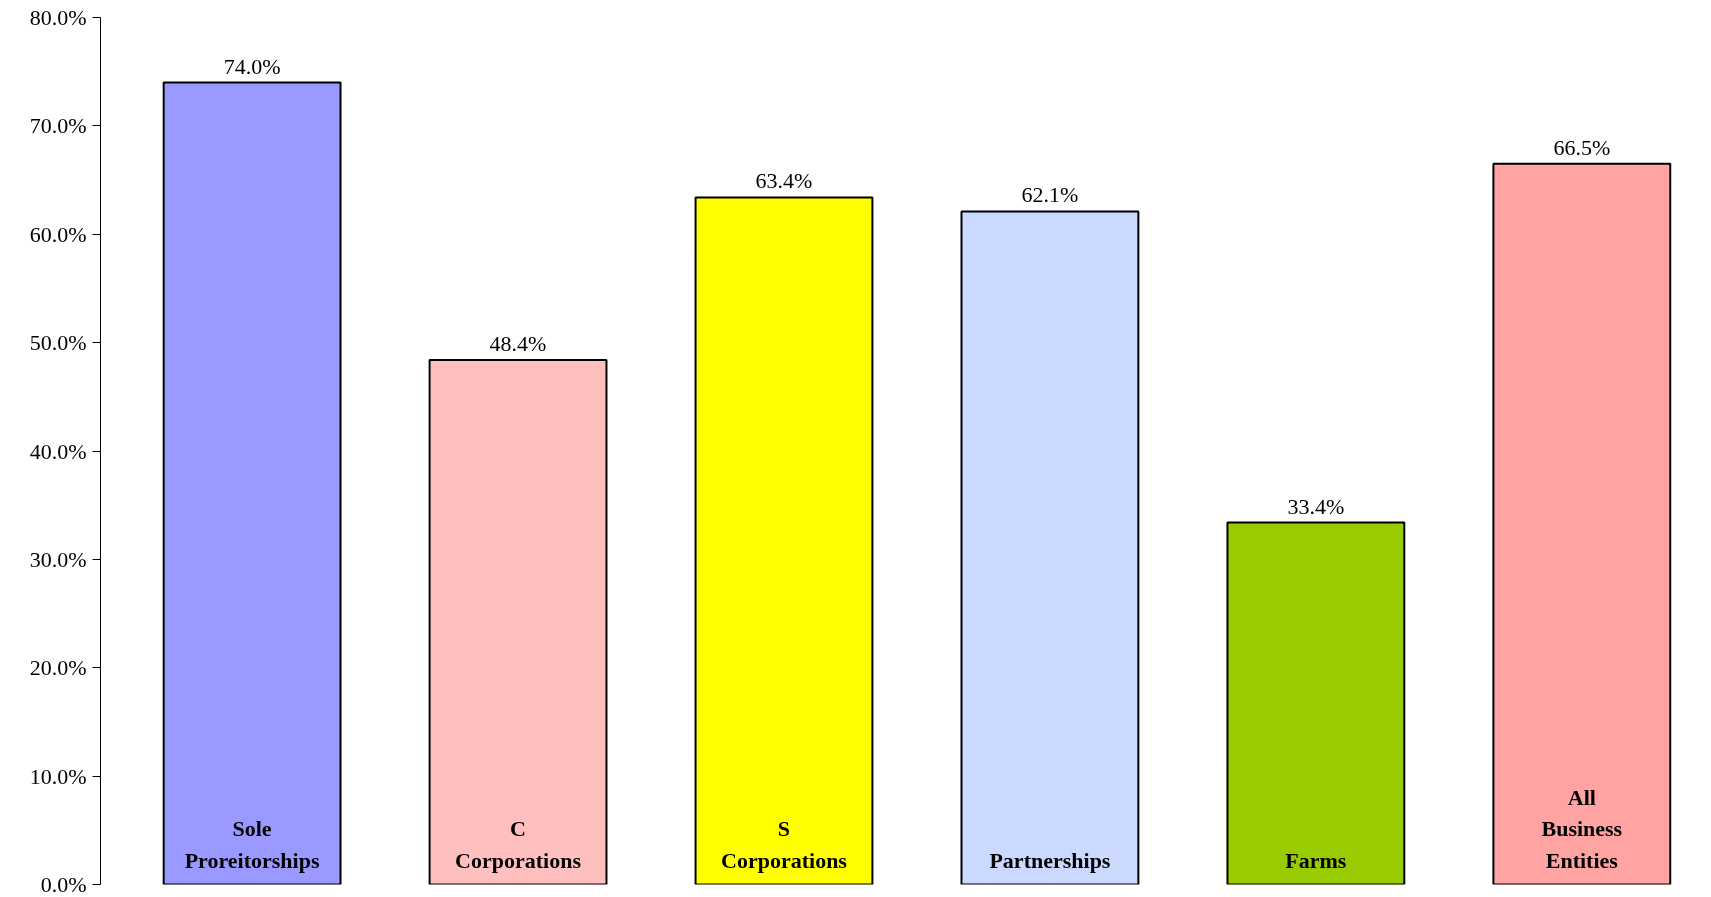 The height and width of the screenshot is (897, 1711). Describe the element at coordinates (518, 844) in the screenshot. I see `x-tick-label: C Corporations` at that location.